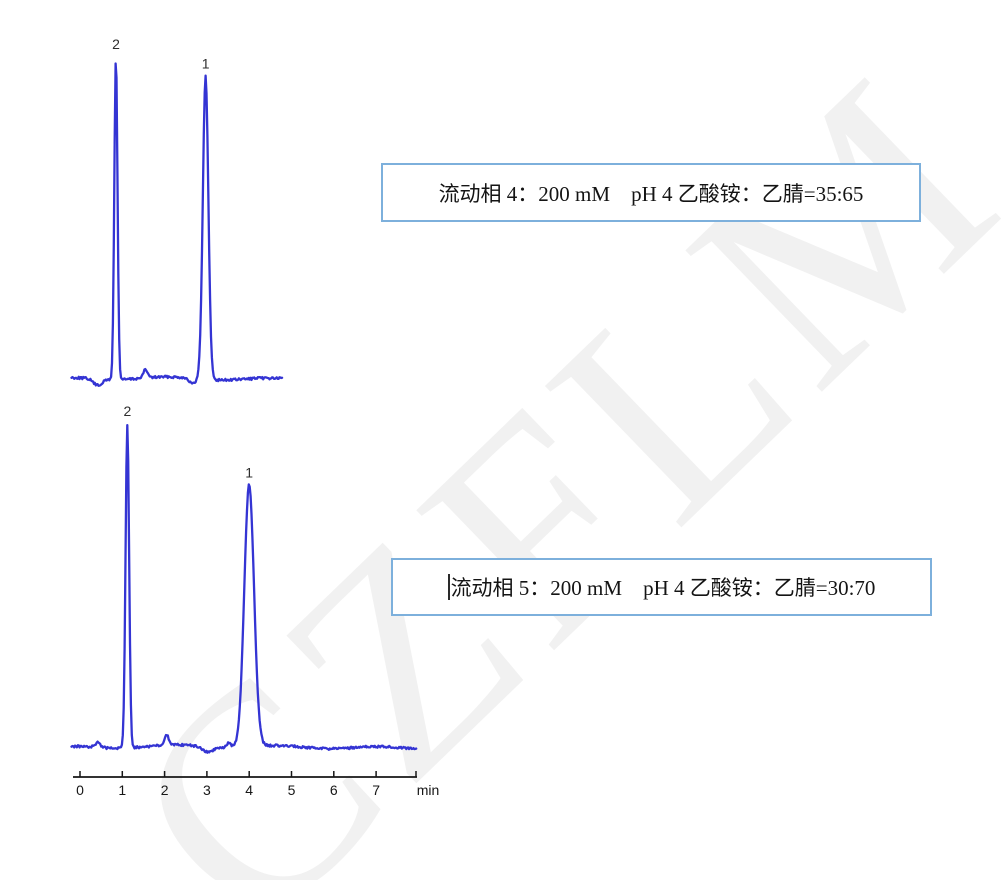 The width and height of the screenshot is (1008, 880). Describe the element at coordinates (207, 790) in the screenshot. I see `x-axis-tick-label: 3` at that location.